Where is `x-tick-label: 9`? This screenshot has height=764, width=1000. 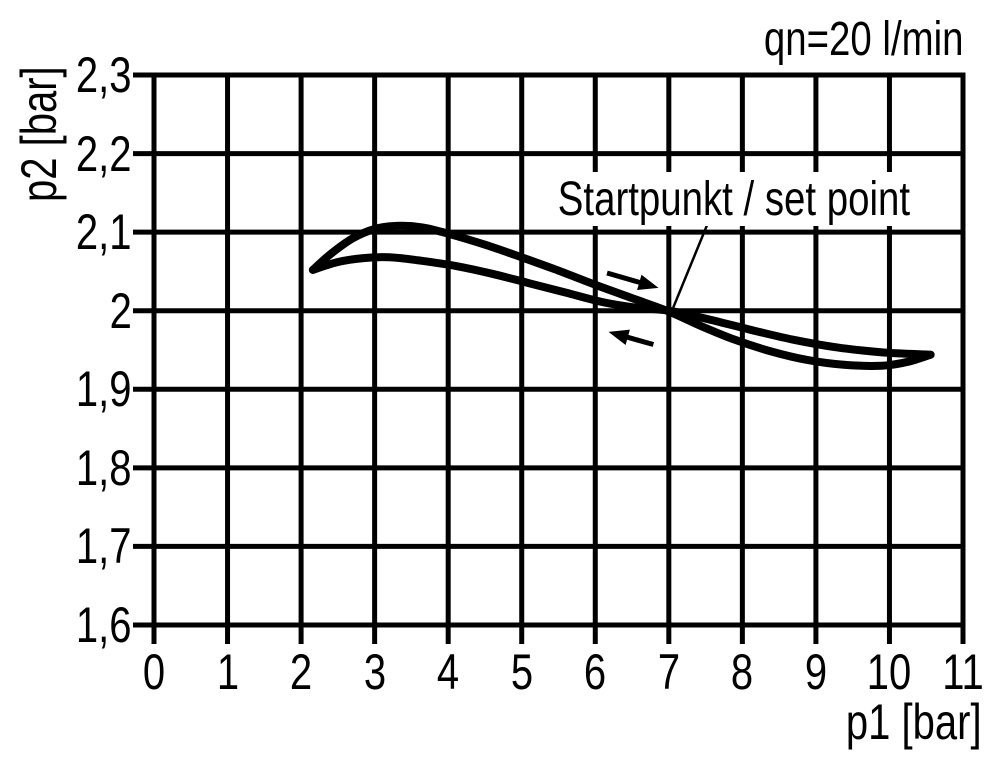
x-tick-label: 9 is located at coordinates (816, 672).